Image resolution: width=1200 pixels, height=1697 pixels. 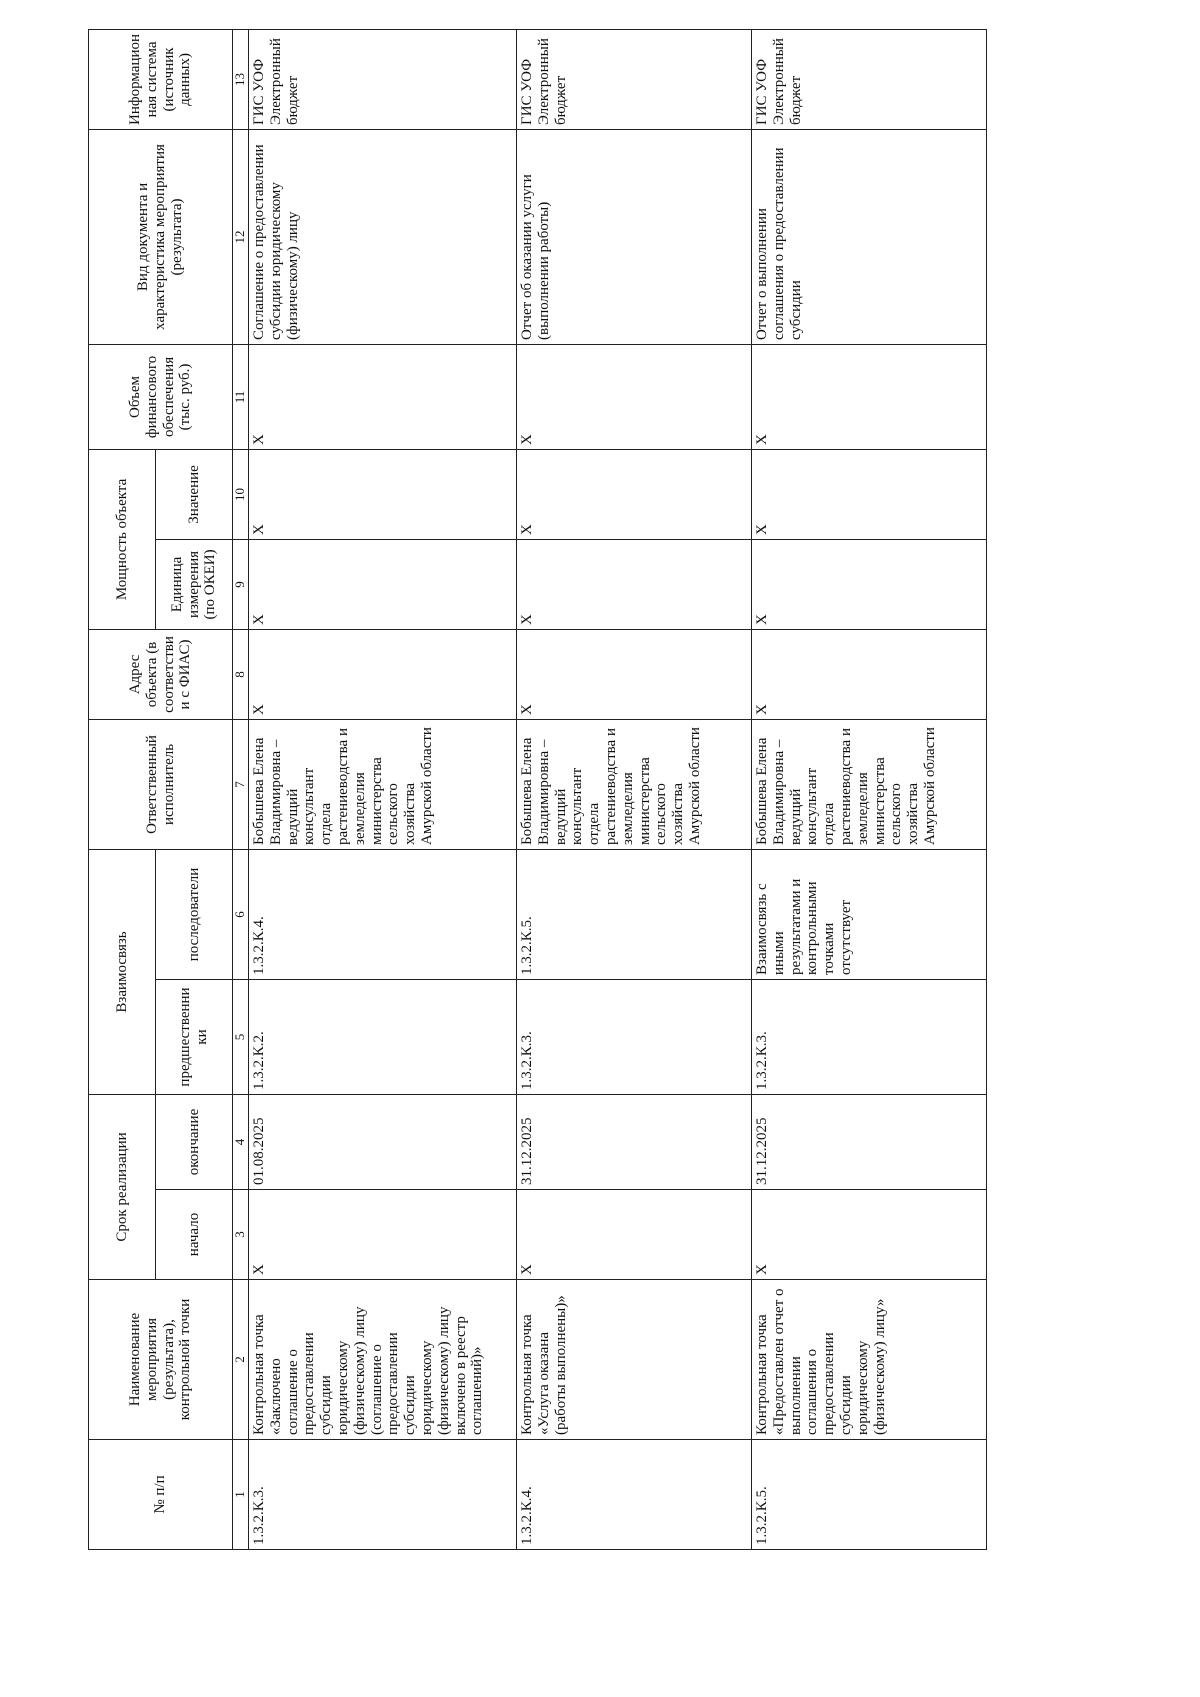 What do you see at coordinates (240, 397) in the screenshot?
I see `column-number: 11` at bounding box center [240, 397].